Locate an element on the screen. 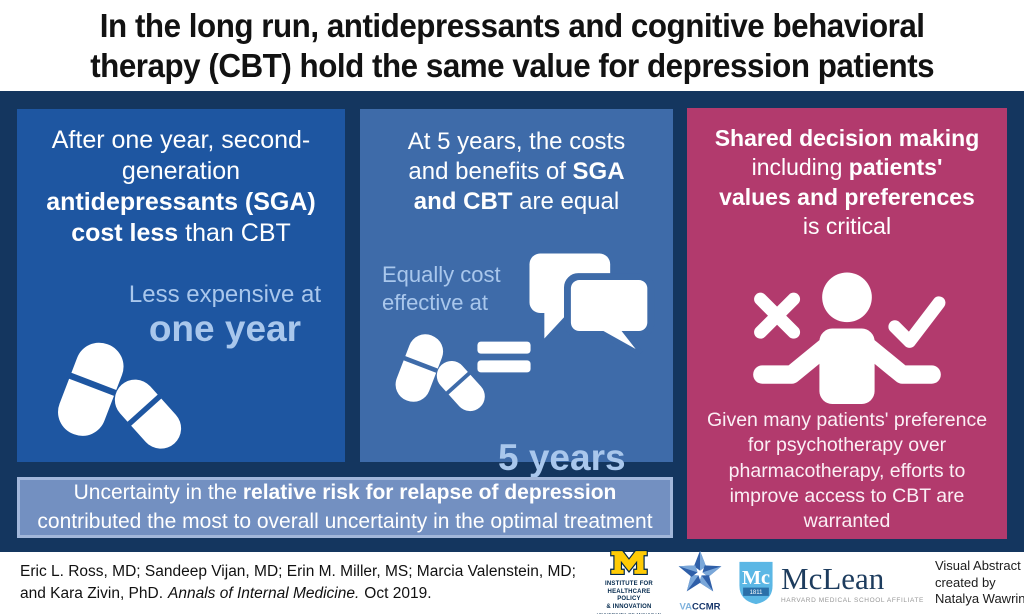 Image resolution: width=1024 pixels, height=614 pixels. mclean-wordmark: McLean is located at coordinates (833, 578).